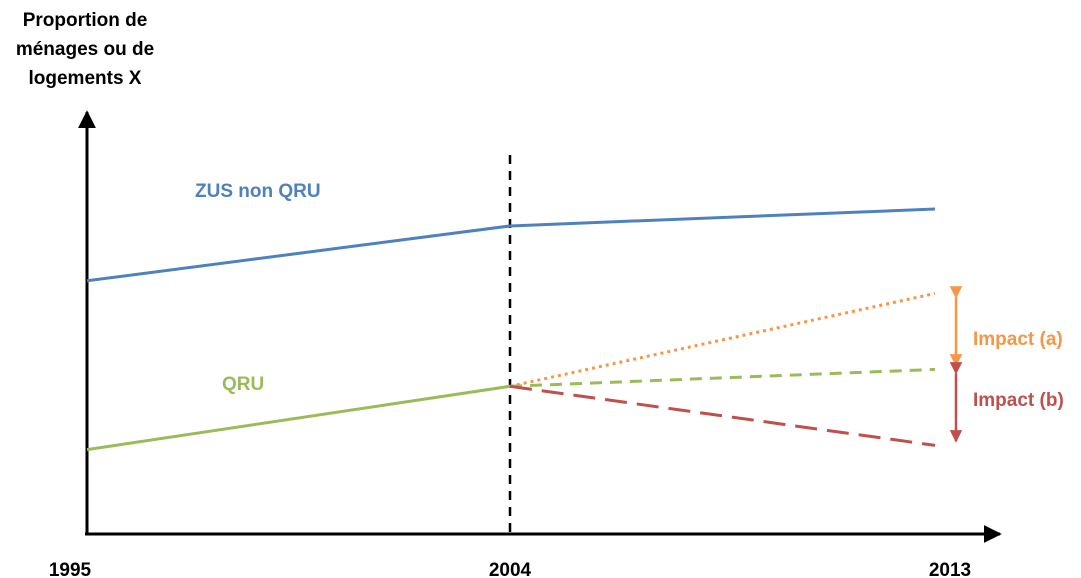 The image size is (1081, 578). What do you see at coordinates (1018, 400) in the screenshot?
I see `impact-b-label: Impact (b)` at bounding box center [1018, 400].